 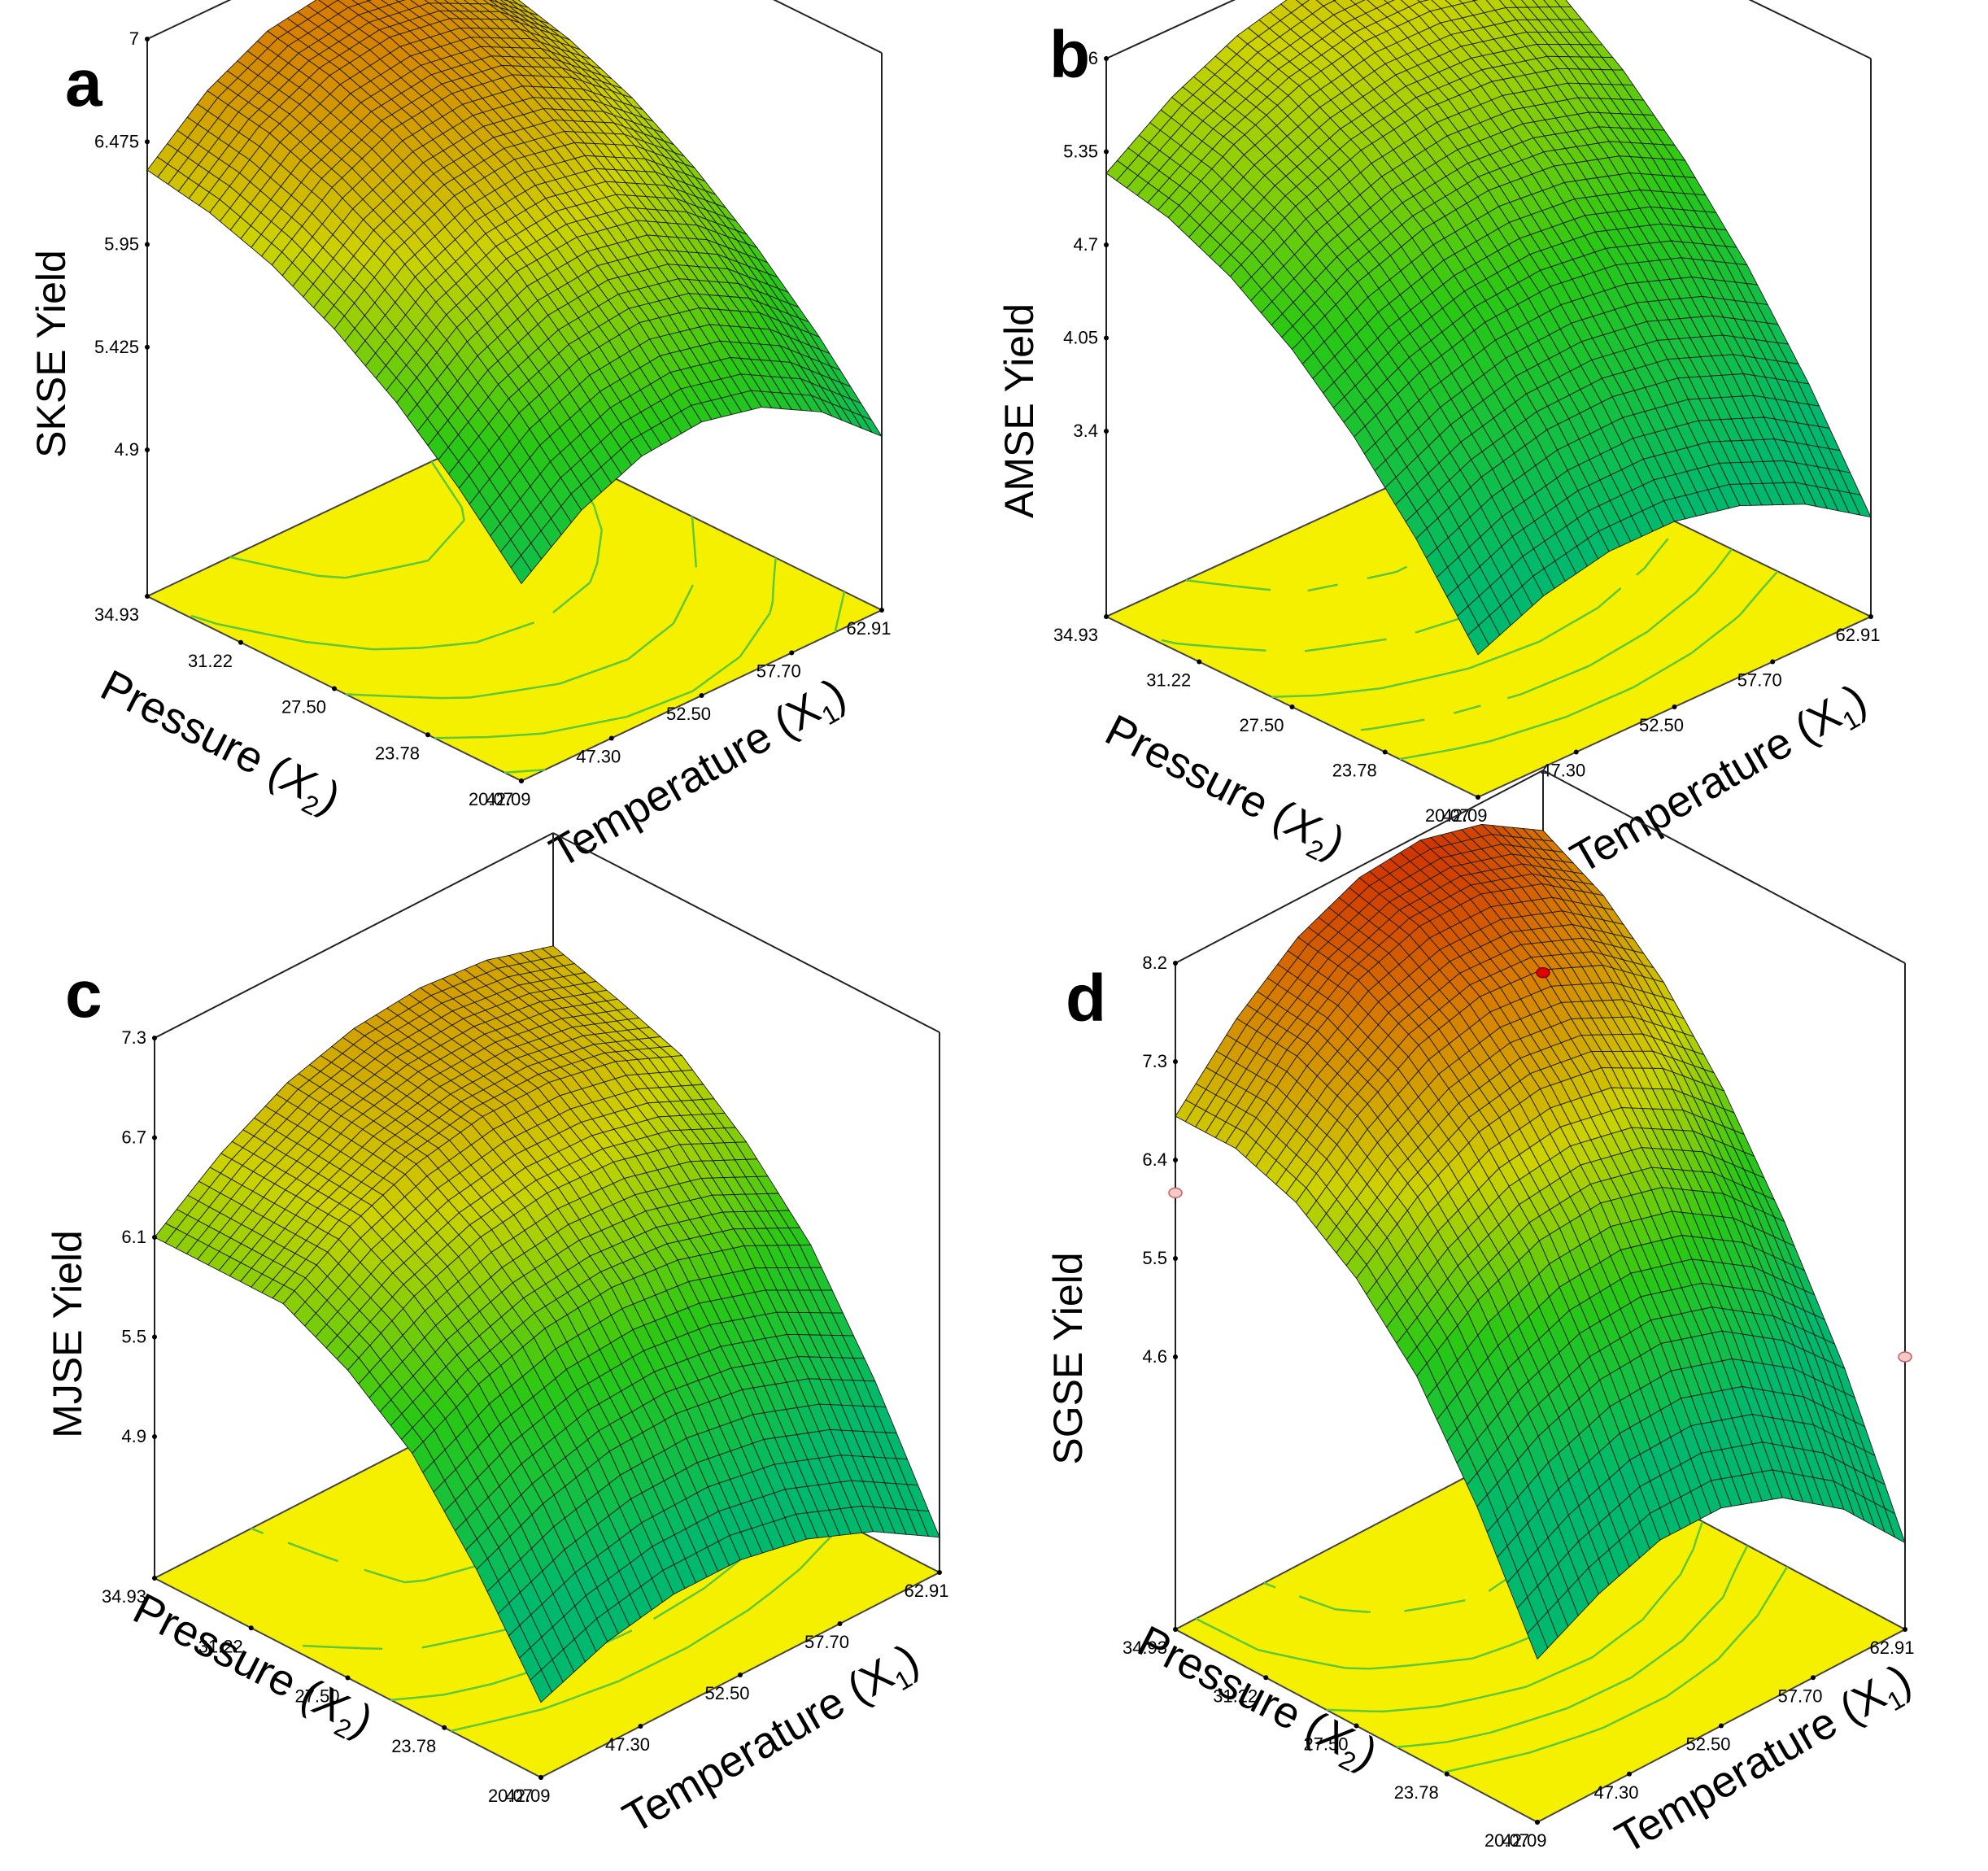 I want to click on z-tick-label: 5.425, so click(x=116, y=347).